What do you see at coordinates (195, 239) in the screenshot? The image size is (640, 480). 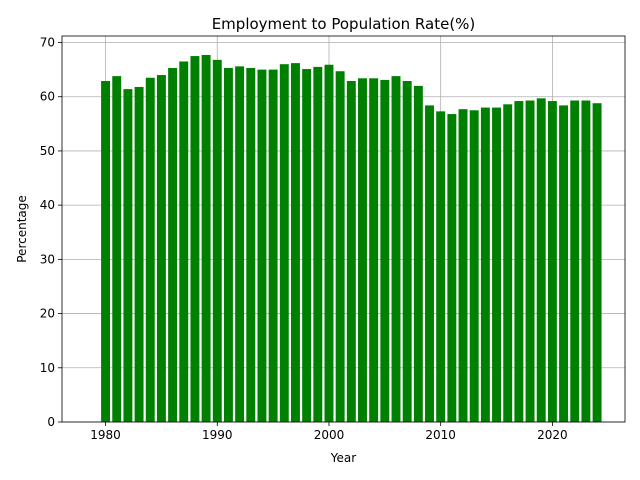 I see `bar-1988` at bounding box center [195, 239].